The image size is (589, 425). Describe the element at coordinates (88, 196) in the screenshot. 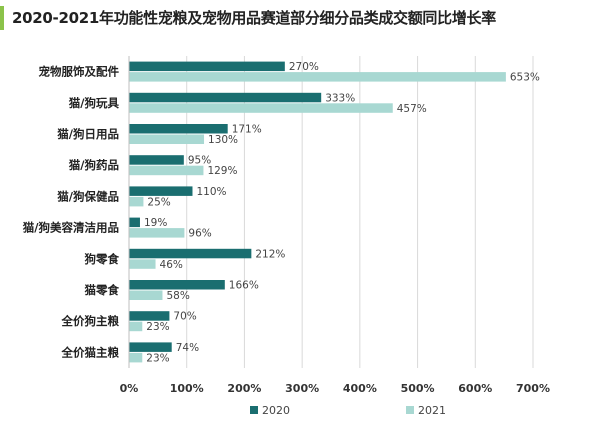

I see `category-label: 猫/狗保健品` at that location.